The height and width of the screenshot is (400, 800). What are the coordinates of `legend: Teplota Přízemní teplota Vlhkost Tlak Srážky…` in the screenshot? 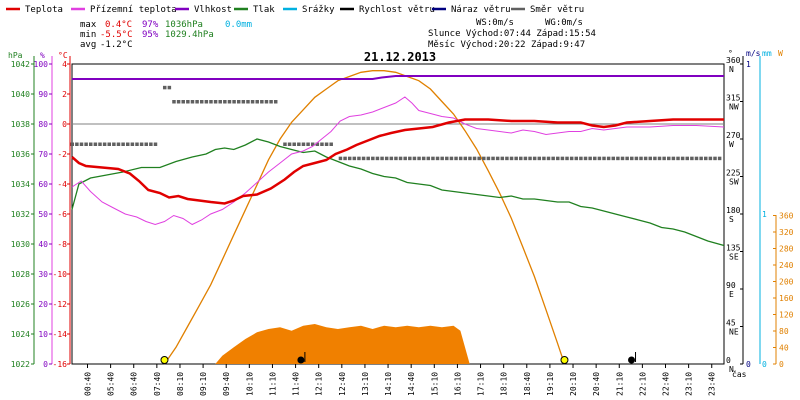 It's located at (295, 10).